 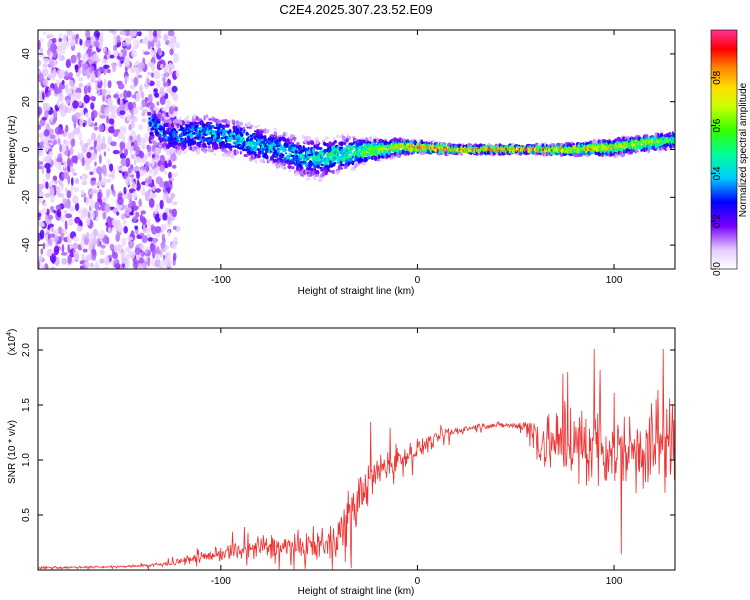 What do you see at coordinates (717, 221) in the screenshot?
I see `colorbar-tick-label: 0.2` at bounding box center [717, 221].